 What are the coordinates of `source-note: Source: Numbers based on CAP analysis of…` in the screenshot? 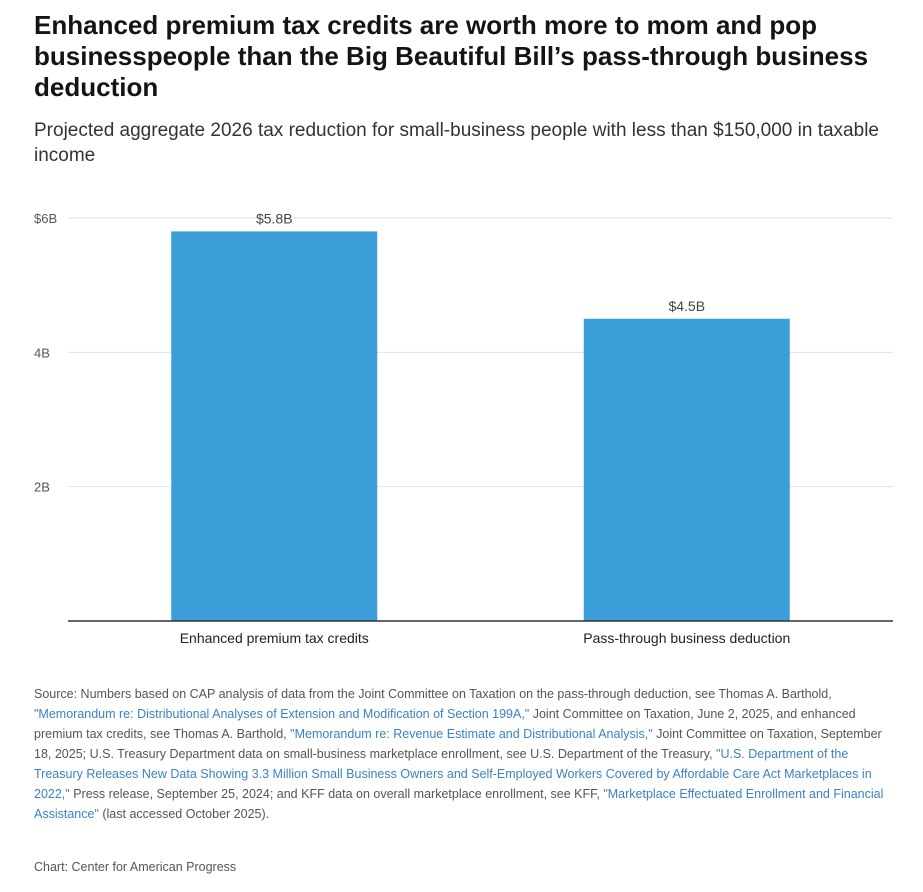 It's located at (464, 754).